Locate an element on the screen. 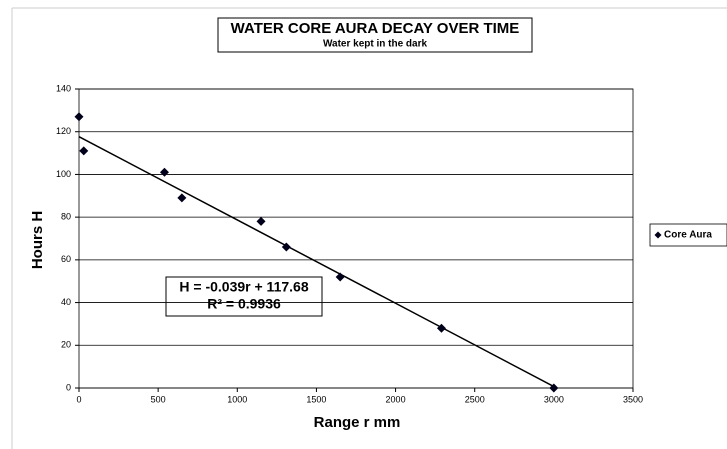 This screenshot has height=449, width=727. legend-marker is located at coordinates (658, 235).